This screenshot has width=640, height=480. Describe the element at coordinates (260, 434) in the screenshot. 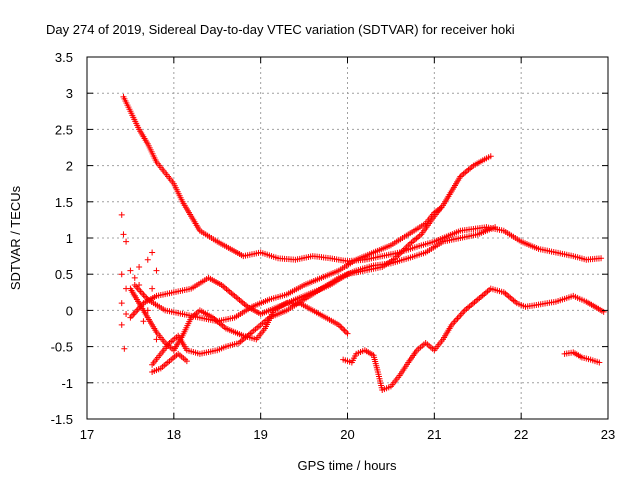

I see `x-tick-label: 19` at that location.